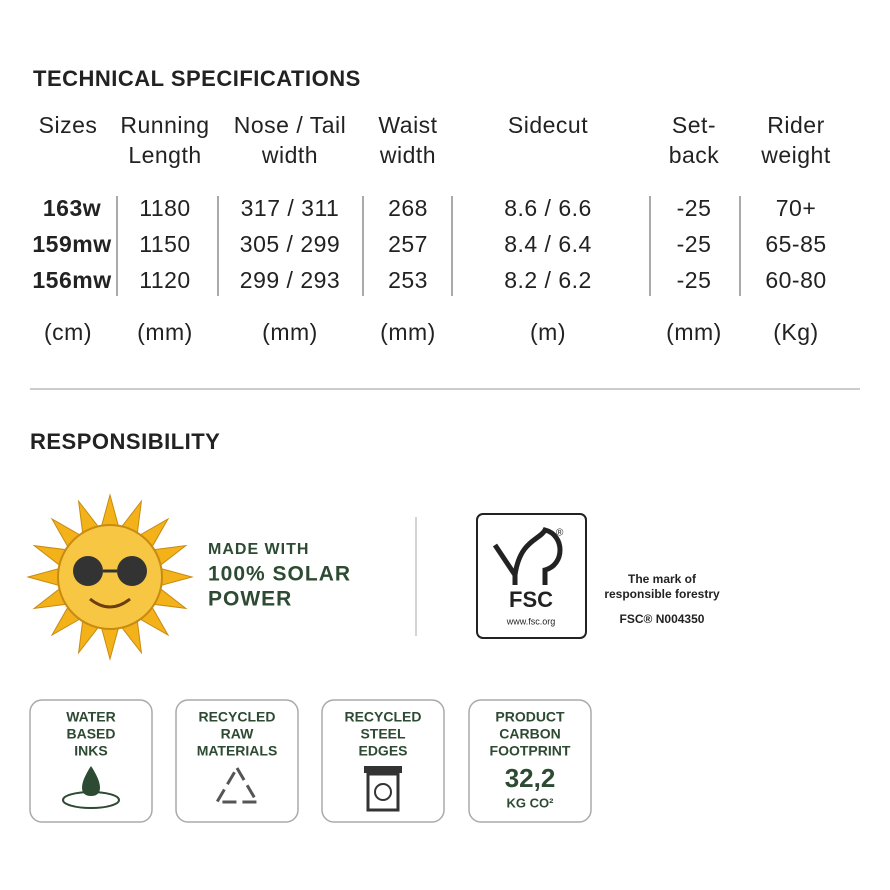 The width and height of the screenshot is (890, 890). Describe the element at coordinates (290, 208) in the screenshot. I see `cell: 317 / 311` at that location.